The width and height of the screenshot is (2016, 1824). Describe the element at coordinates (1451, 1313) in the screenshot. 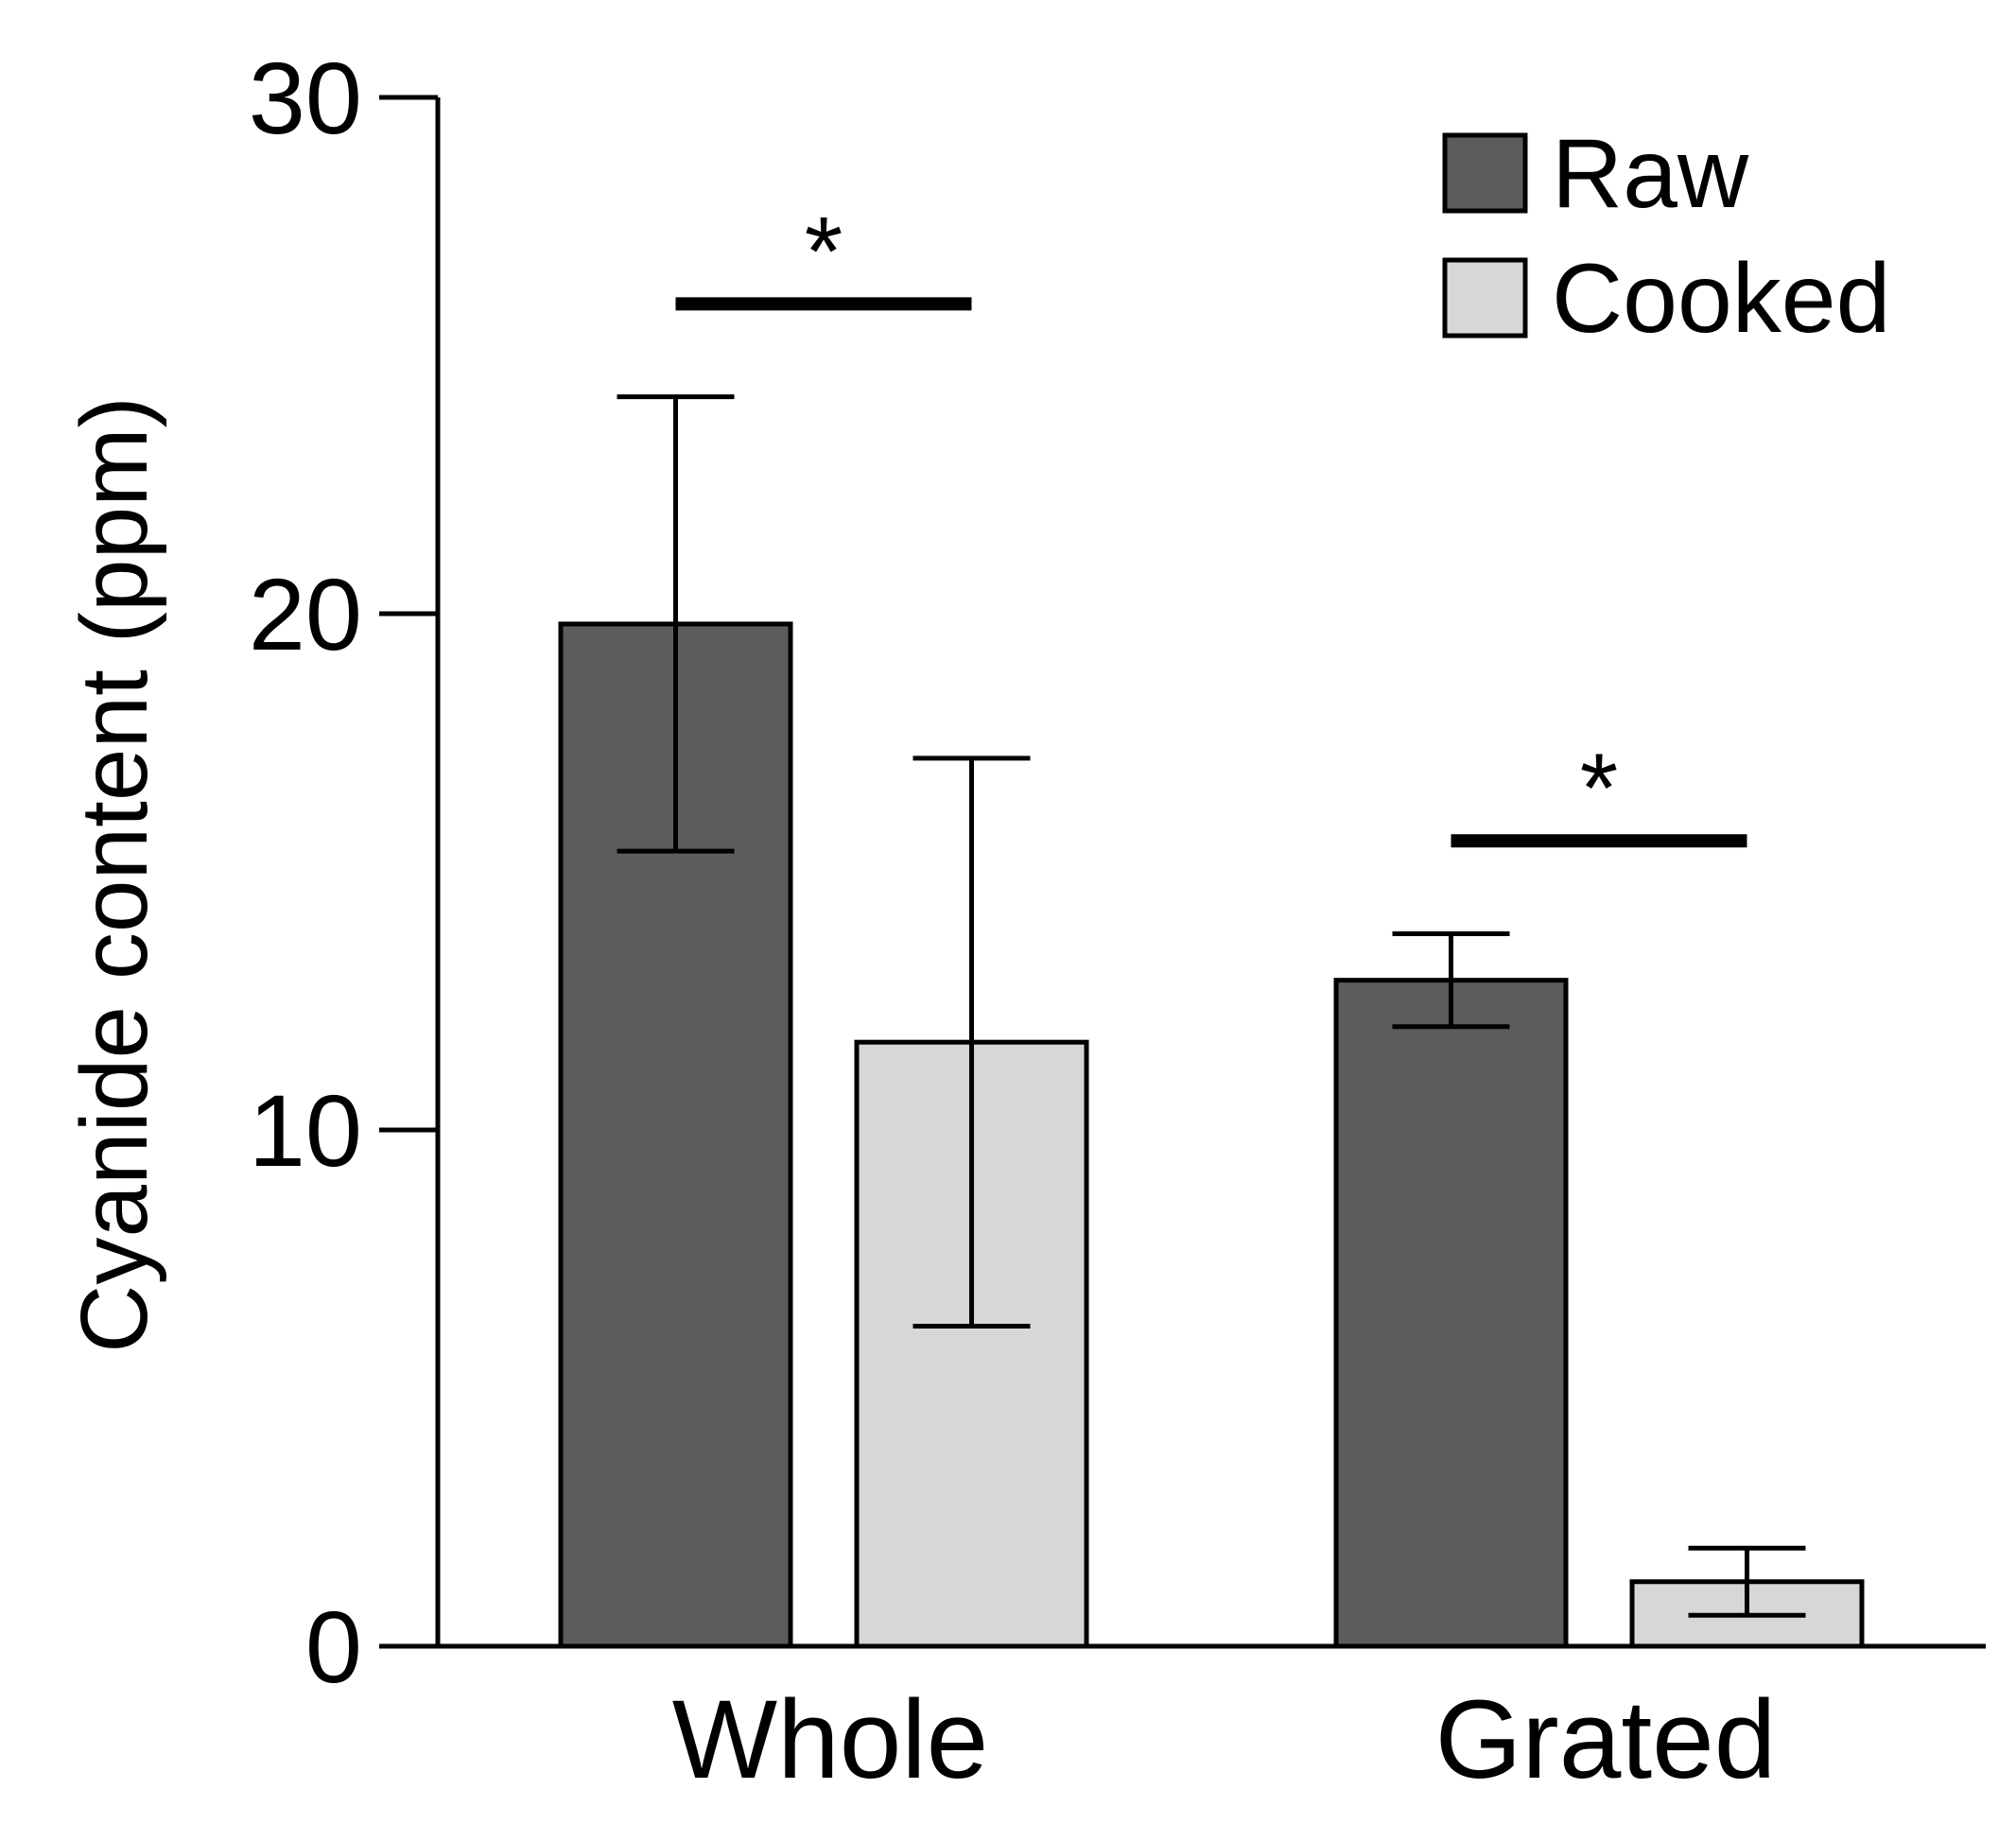

I see `bar-raw-grated` at that location.